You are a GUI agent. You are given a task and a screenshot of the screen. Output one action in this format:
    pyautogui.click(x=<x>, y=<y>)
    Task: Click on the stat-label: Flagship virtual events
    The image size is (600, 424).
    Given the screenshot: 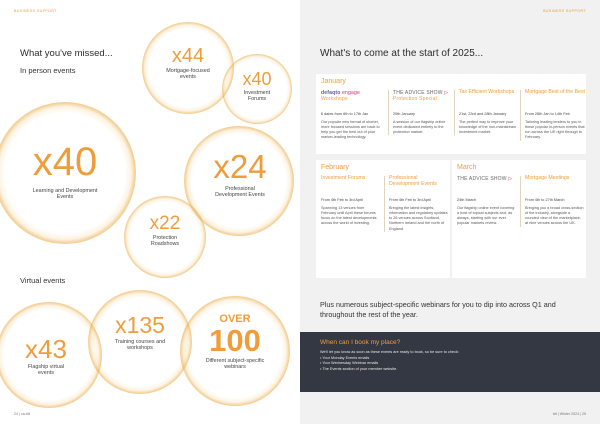 What is the action you would take?
    pyautogui.click(x=46, y=370)
    